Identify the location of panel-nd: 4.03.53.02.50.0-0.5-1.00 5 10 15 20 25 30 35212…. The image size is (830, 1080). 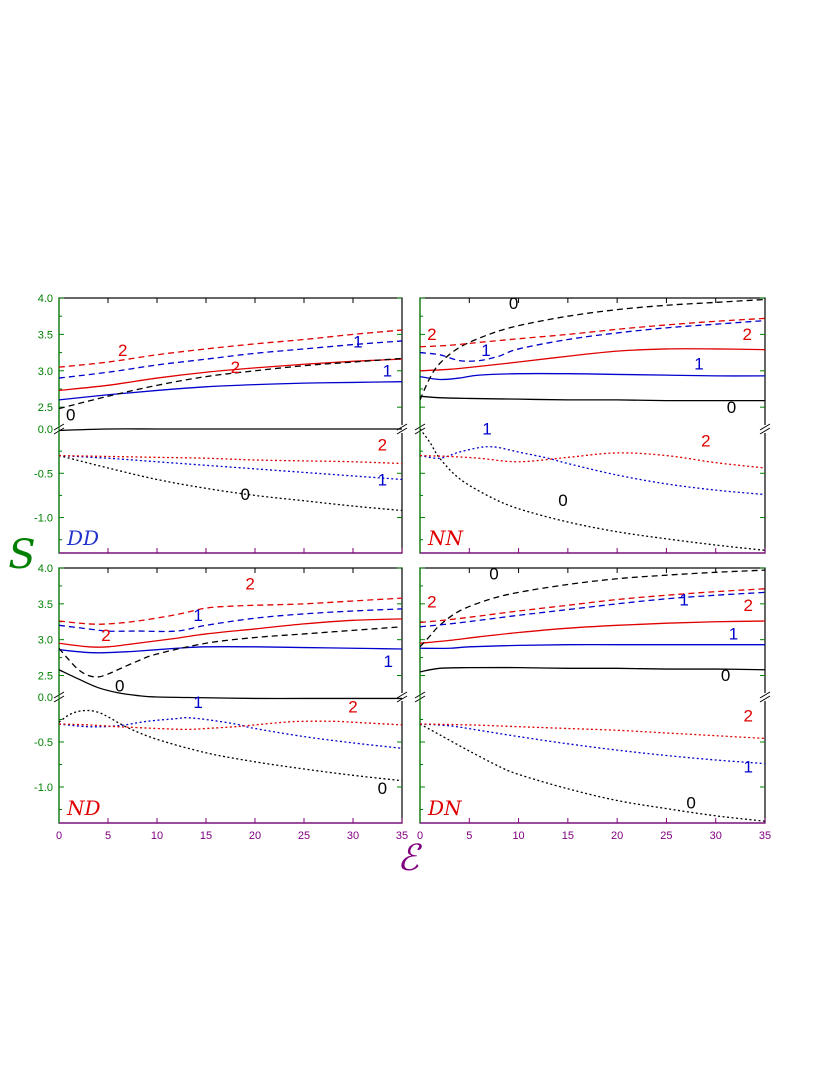
(221, 702).